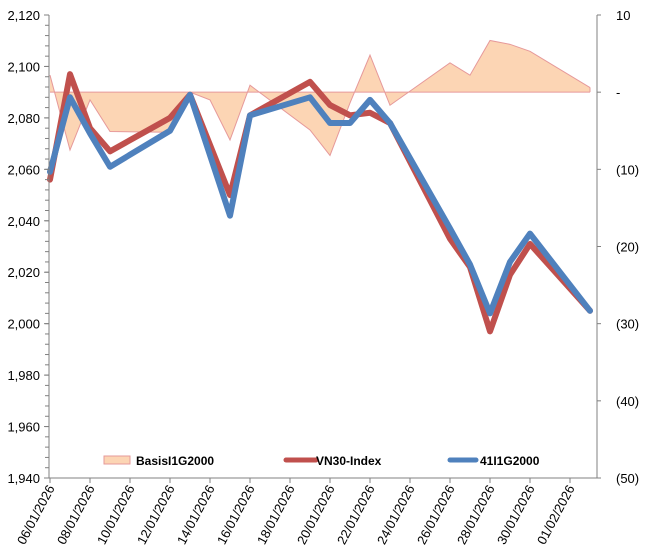 The width and height of the screenshot is (645, 558). What do you see at coordinates (396, 514) in the screenshot?
I see `x-axis-tick-label: 24/01/2026` at bounding box center [396, 514].